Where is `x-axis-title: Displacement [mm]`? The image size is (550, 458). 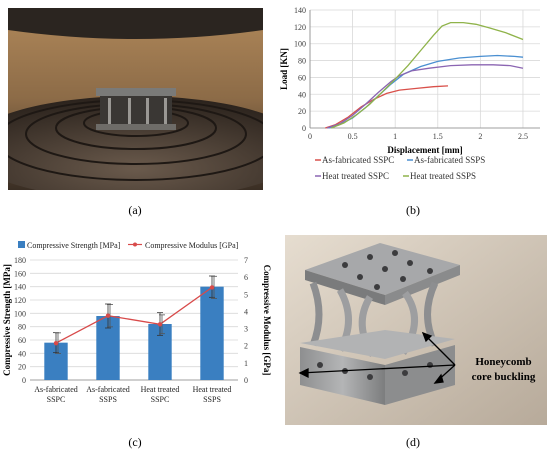
x-axis-title: Displacement [mm] is located at coordinates (424, 150).